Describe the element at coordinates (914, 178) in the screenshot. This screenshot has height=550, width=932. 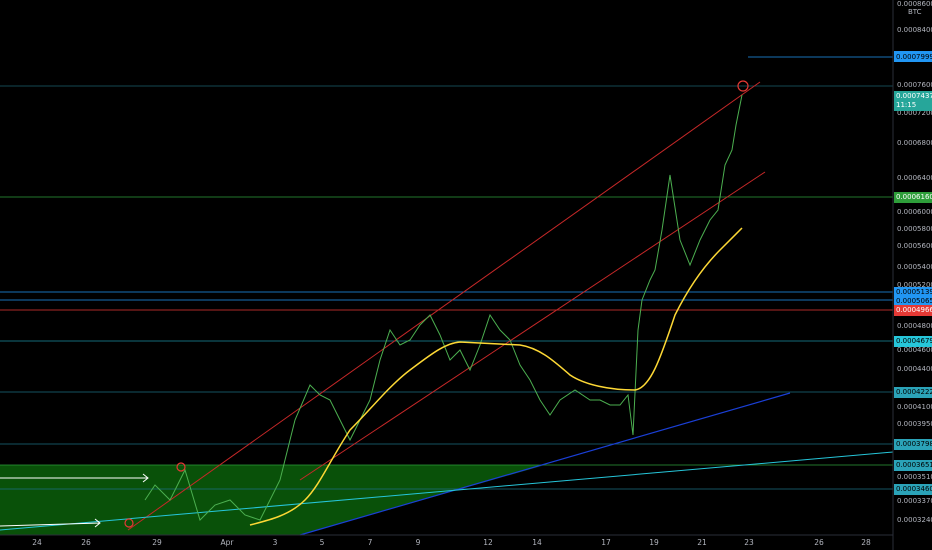
I see `price-label: 0.00064000` at that location.